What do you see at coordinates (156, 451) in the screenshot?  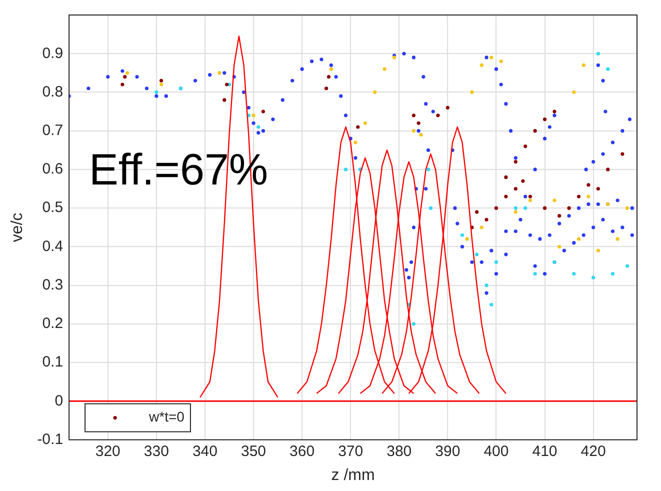 I see `x-tick-label: 330` at bounding box center [156, 451].